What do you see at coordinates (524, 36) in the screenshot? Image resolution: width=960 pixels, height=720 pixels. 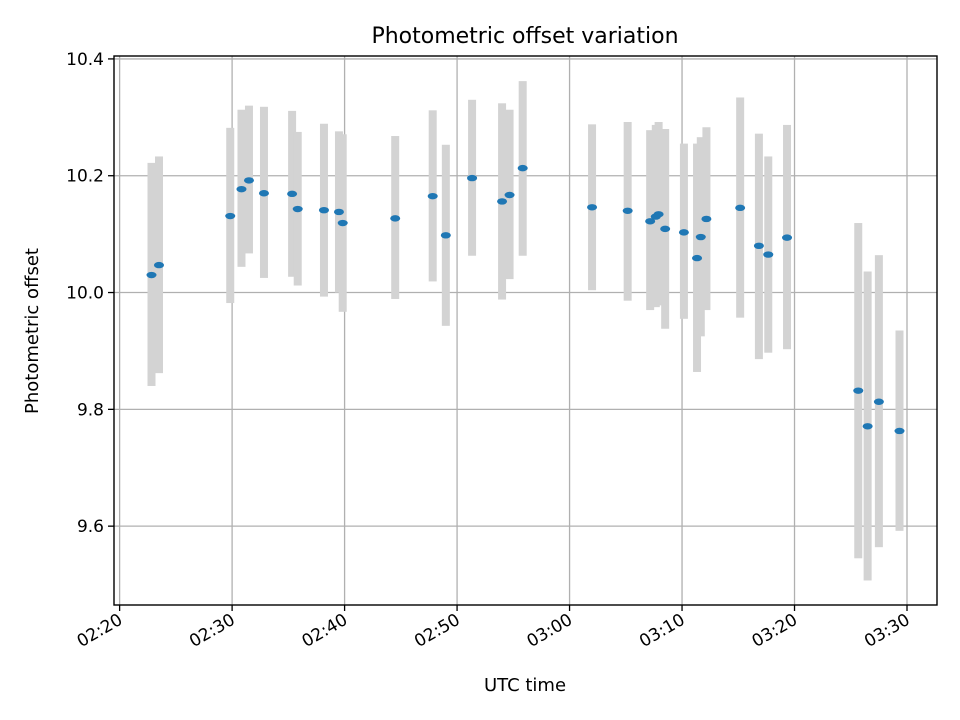 I see `chart-title: Photometric offset variation` at bounding box center [524, 36].